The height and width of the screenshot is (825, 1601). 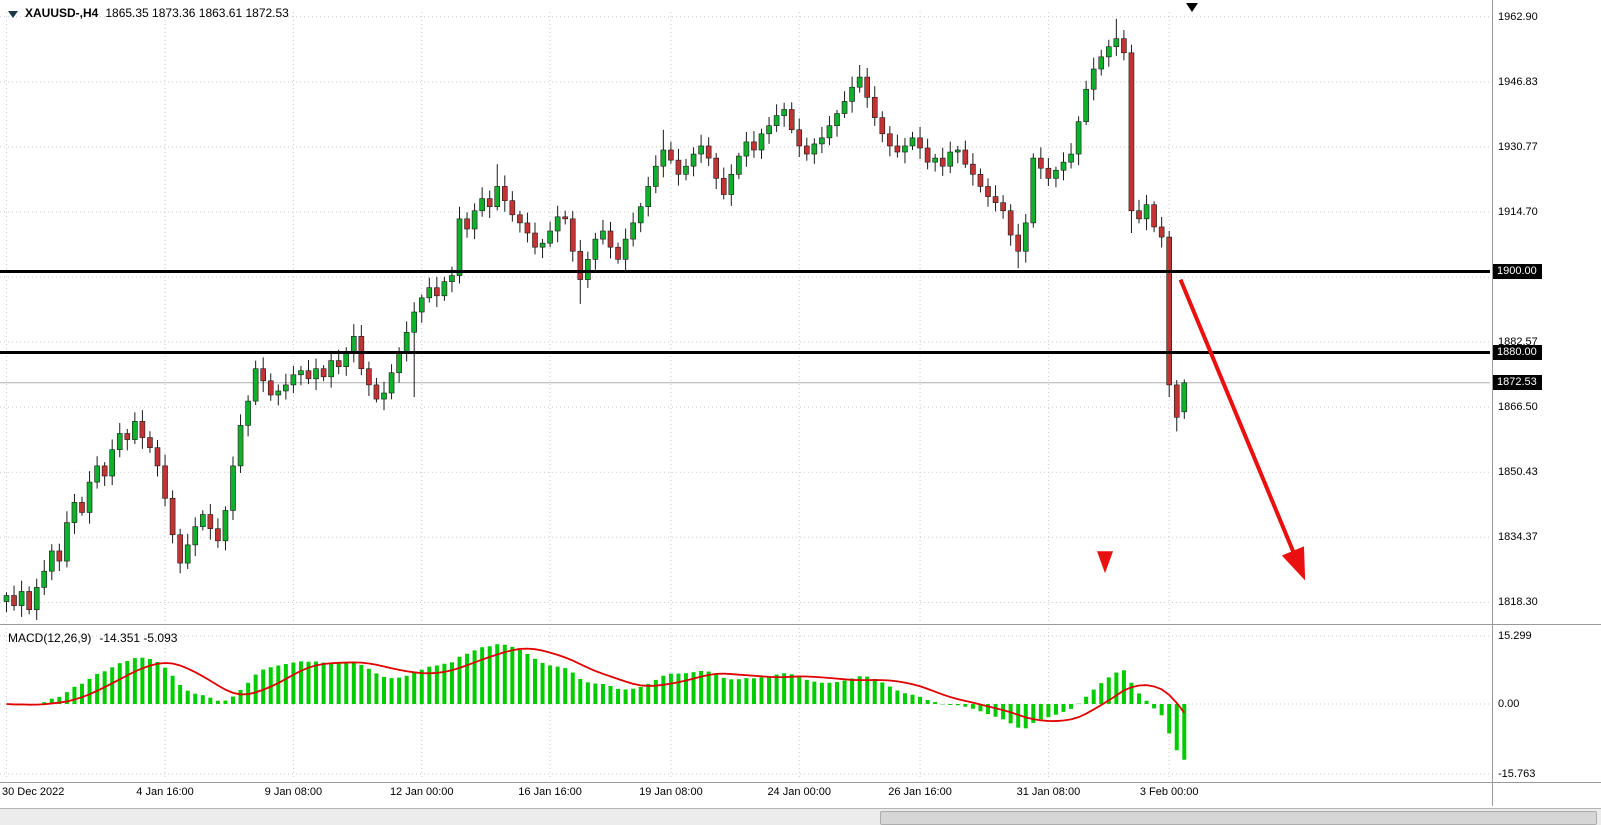 What do you see at coordinates (165, 792) in the screenshot?
I see `time-axis-label: 4 Jan 16:00` at bounding box center [165, 792].